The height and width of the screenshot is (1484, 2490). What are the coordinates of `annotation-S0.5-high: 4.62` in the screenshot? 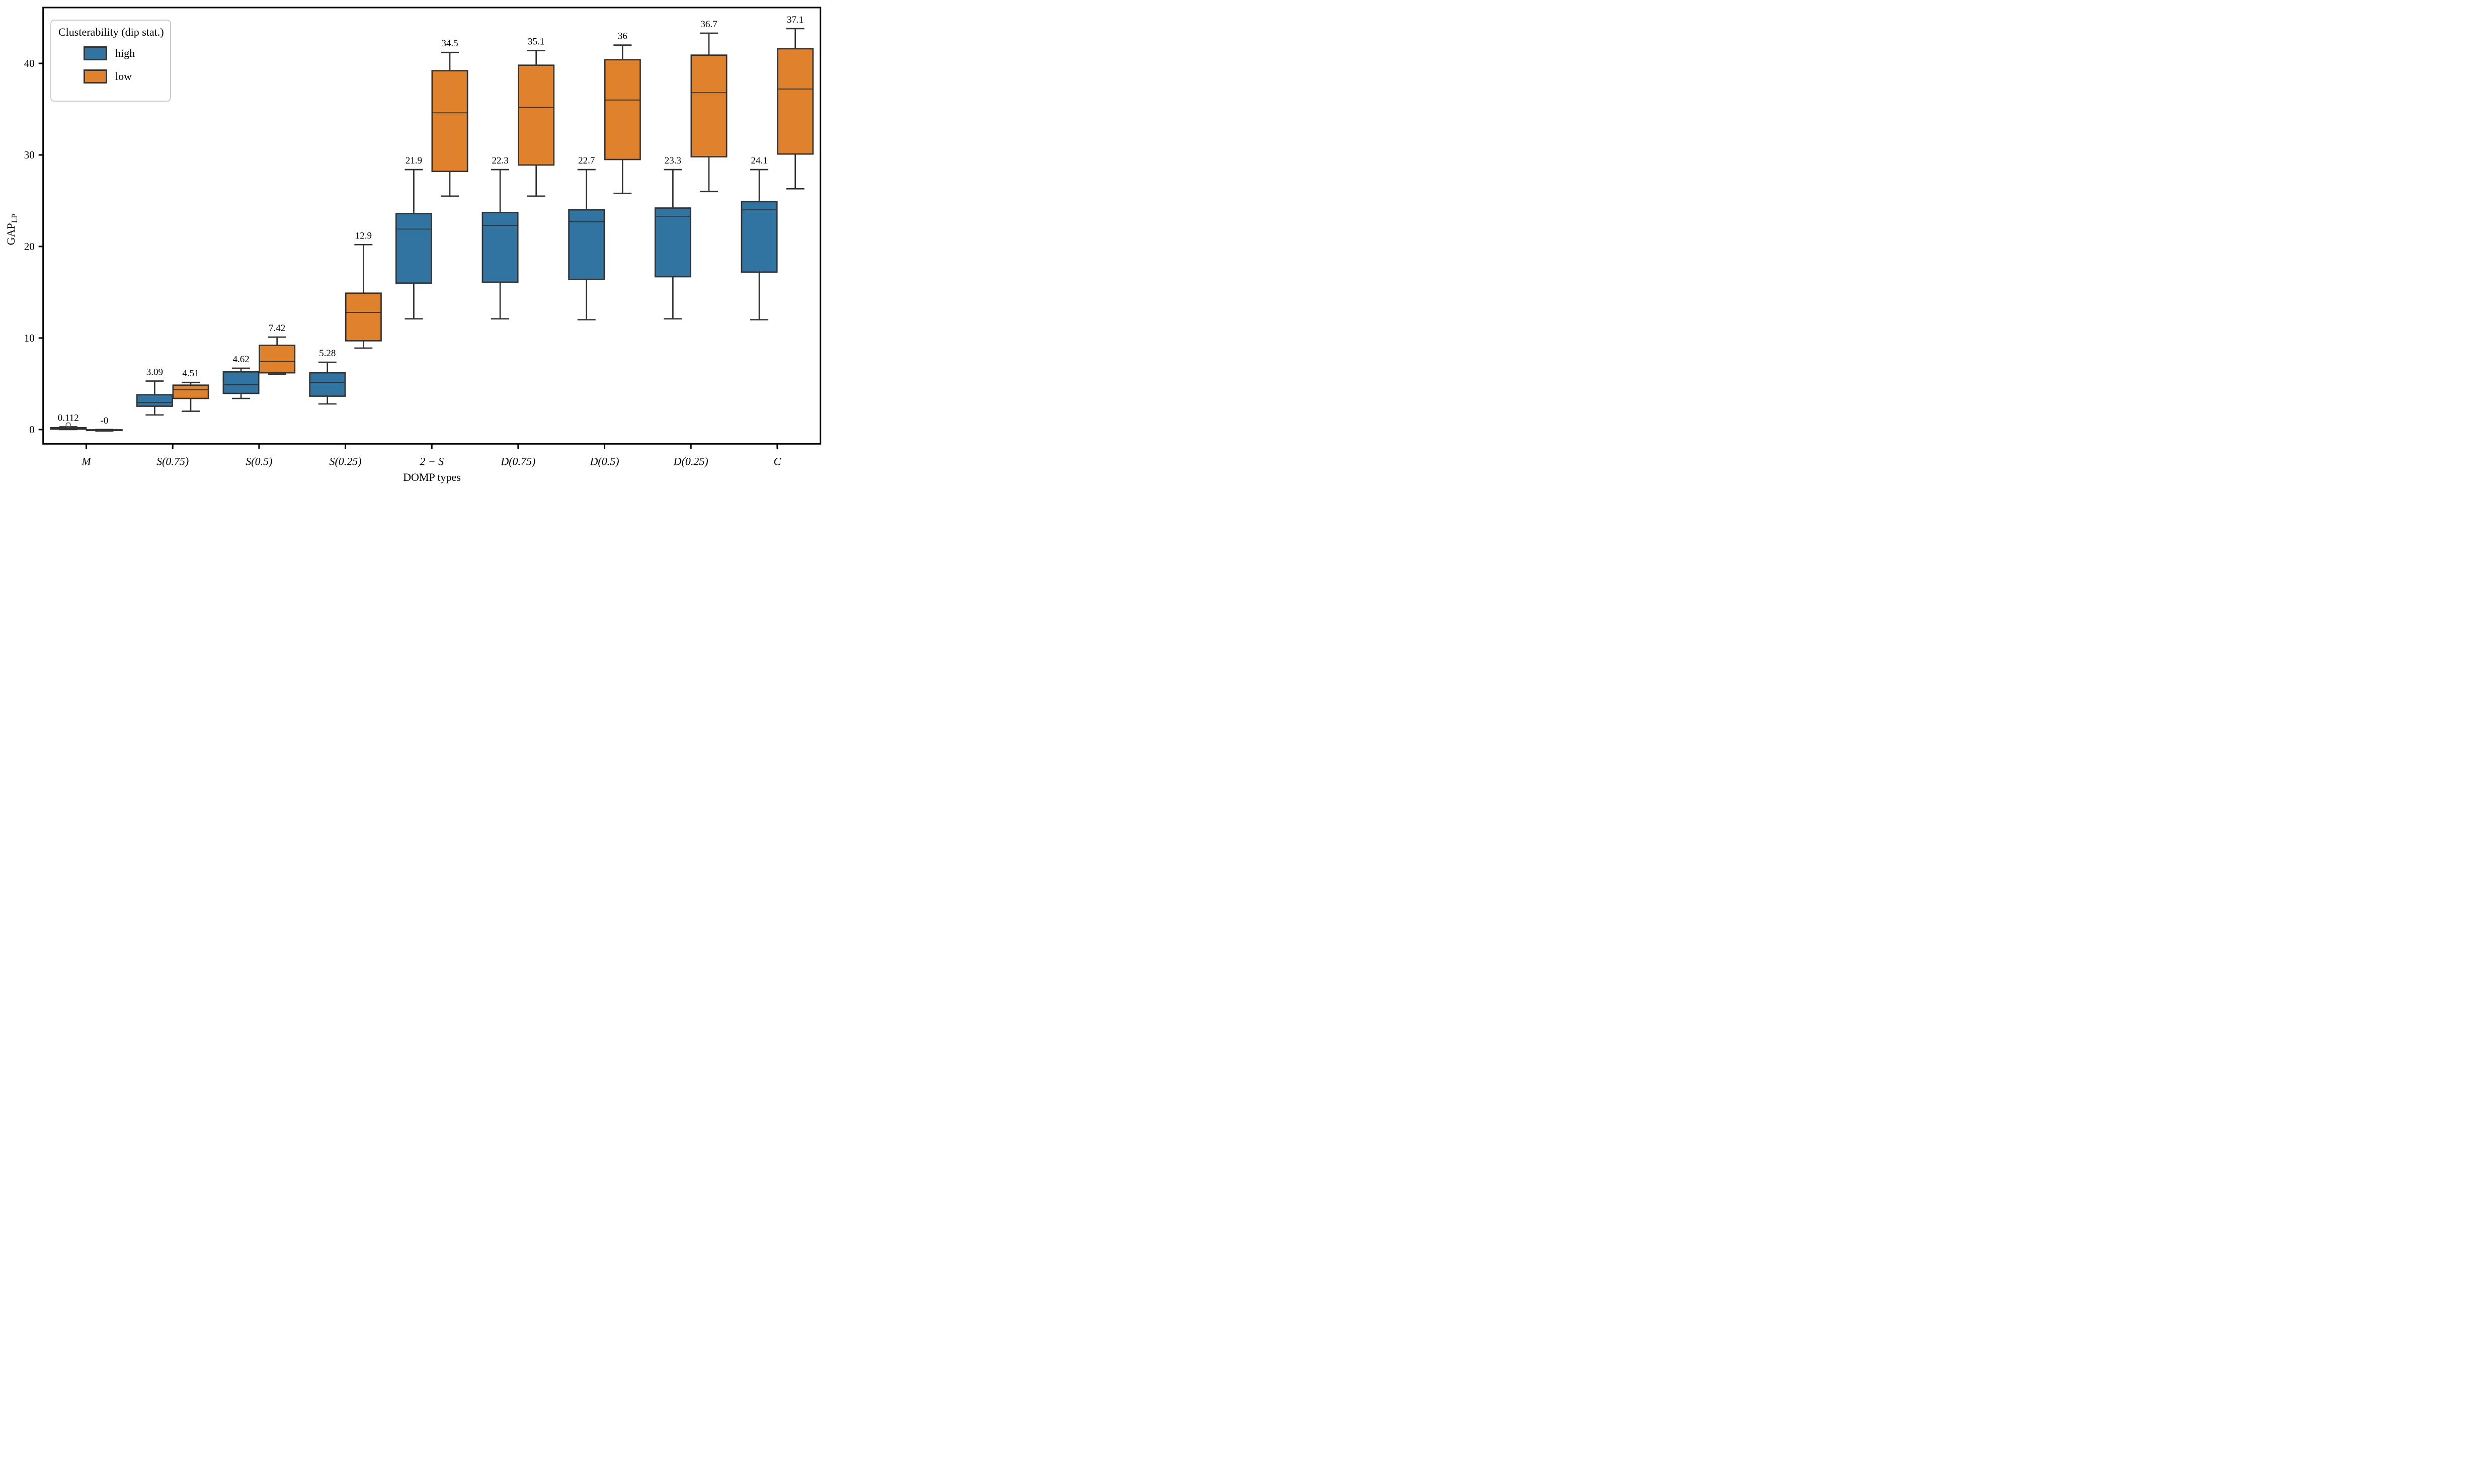 It's located at (240, 359).